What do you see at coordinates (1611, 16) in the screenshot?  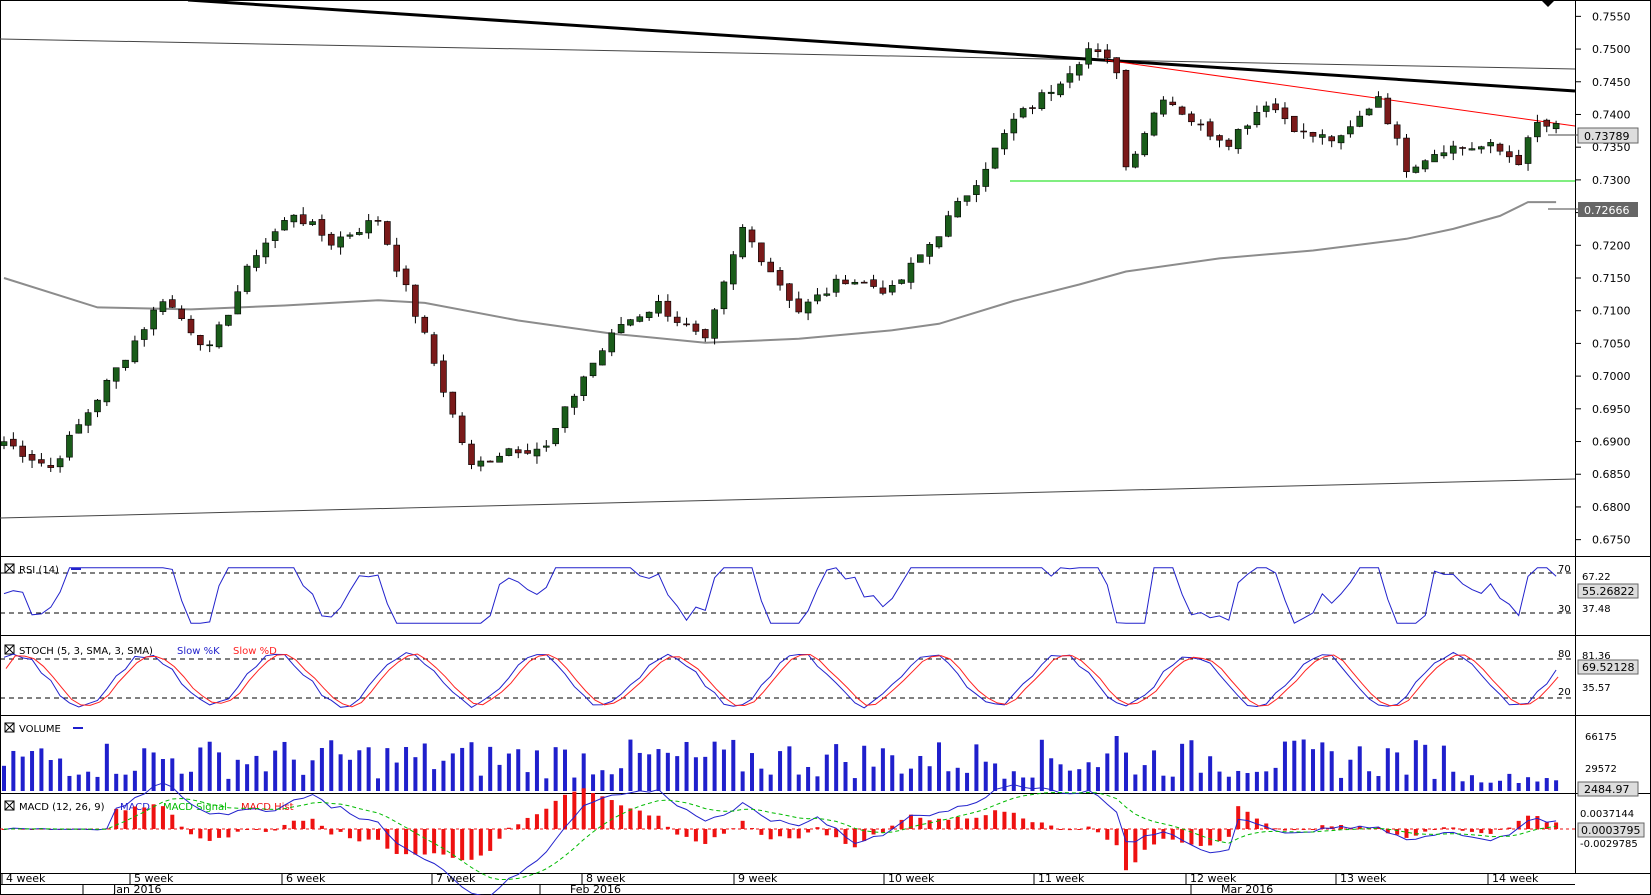 I see `price-tick-label: 0.7550` at bounding box center [1611, 16].